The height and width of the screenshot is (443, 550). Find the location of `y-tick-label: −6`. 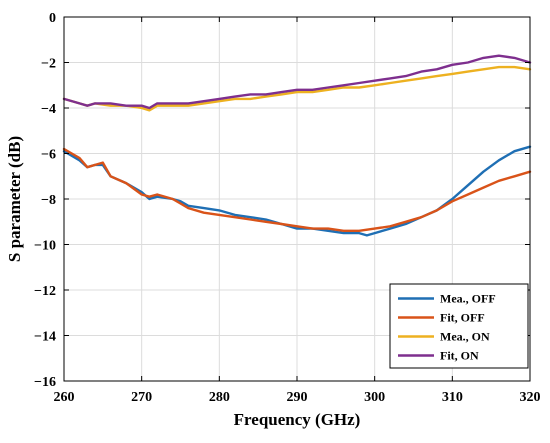

y-tick-label: −6 is located at coordinates (48, 155).